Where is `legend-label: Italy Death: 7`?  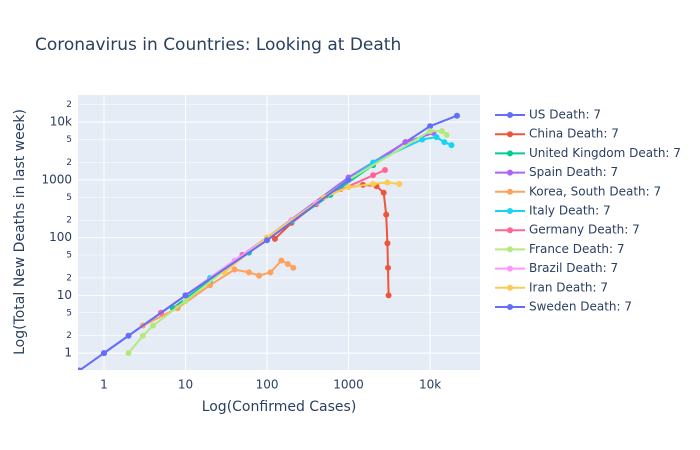
legend-label: Italy Death: 7 is located at coordinates (570, 211).